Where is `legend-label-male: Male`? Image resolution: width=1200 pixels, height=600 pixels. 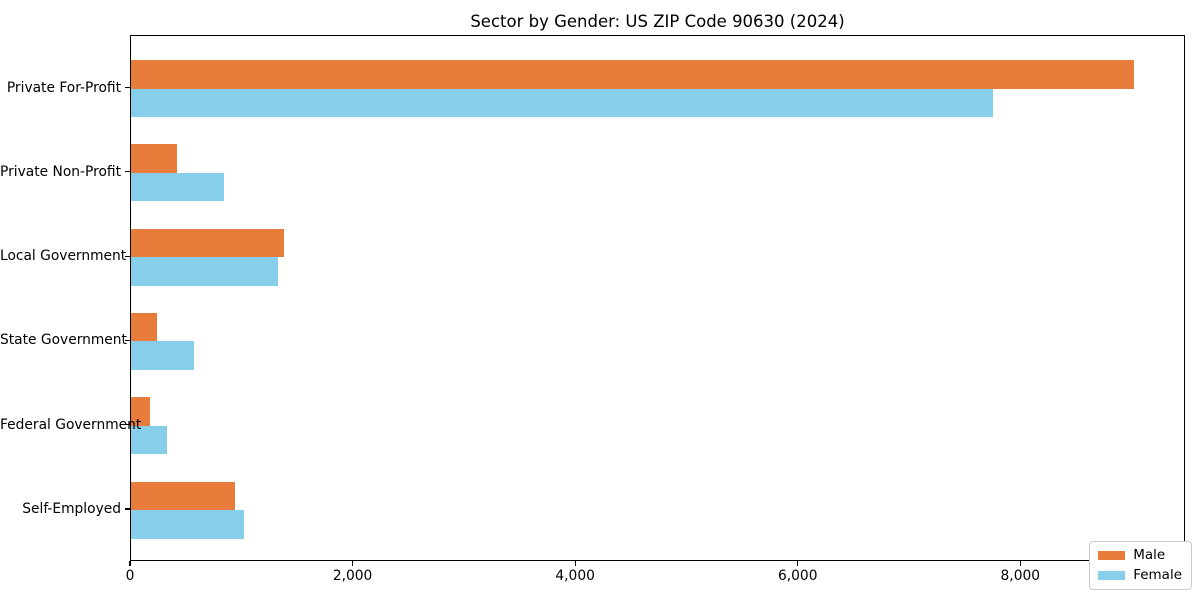
legend-label-male: Male is located at coordinates (1149, 555).